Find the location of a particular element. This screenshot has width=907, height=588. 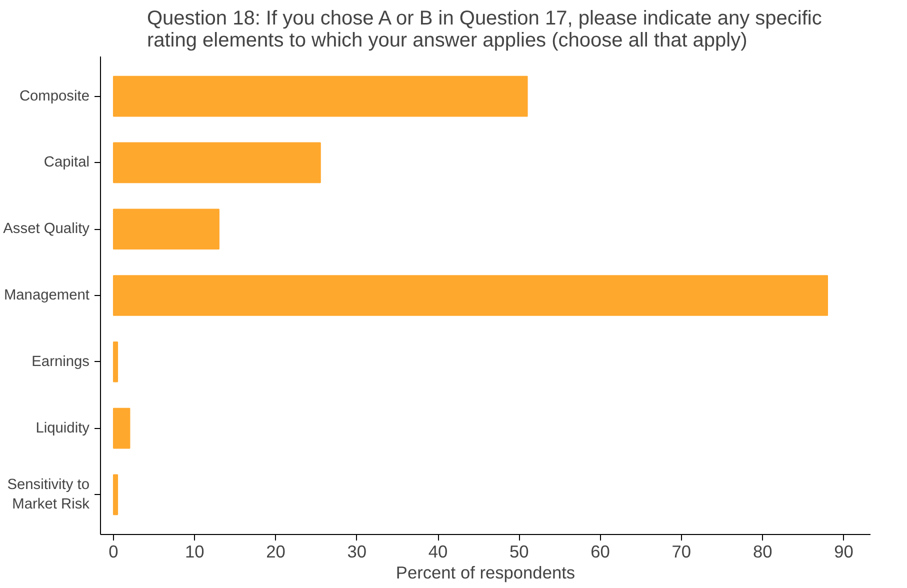

chart-title: Question 18: If you chose A or B in Question 17, please indicate any specific rating elements to which your answer applies (choose all that apply) is located at coordinates (484, 30).